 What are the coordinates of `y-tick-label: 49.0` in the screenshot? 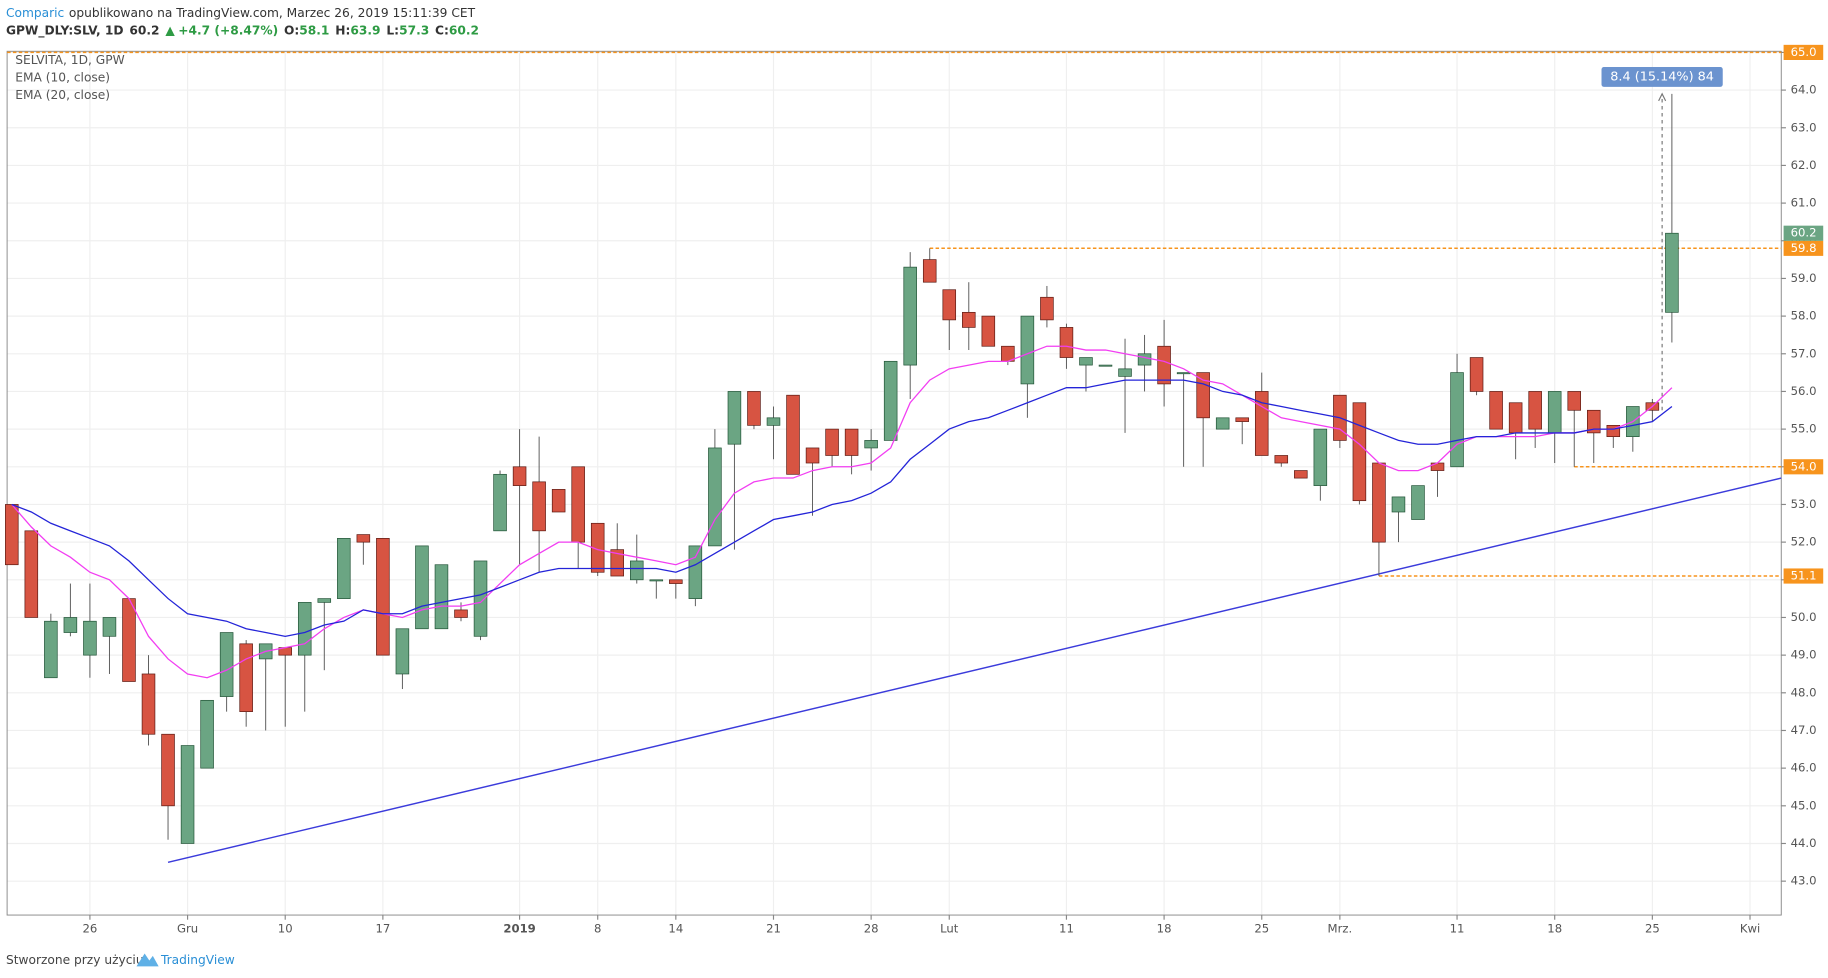 It's located at (1804, 655).